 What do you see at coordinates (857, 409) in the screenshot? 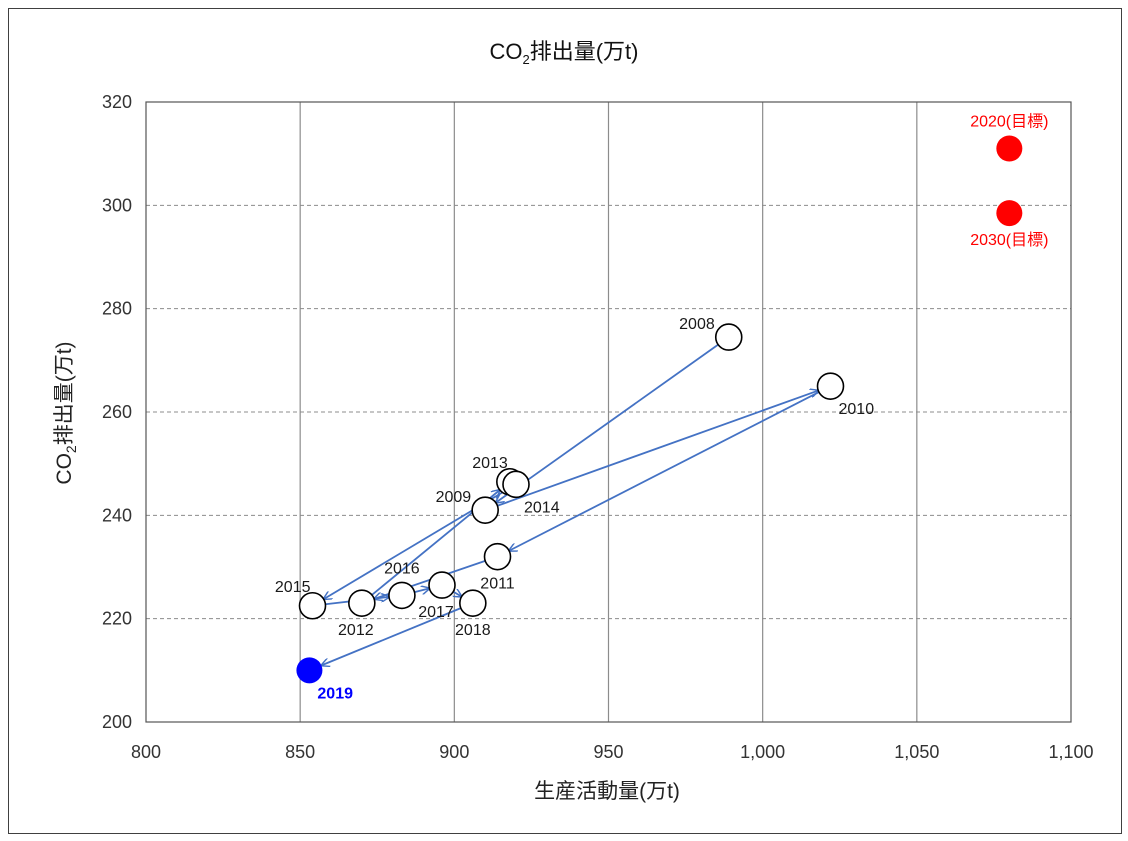
I see `point-label: 2010` at bounding box center [857, 409].